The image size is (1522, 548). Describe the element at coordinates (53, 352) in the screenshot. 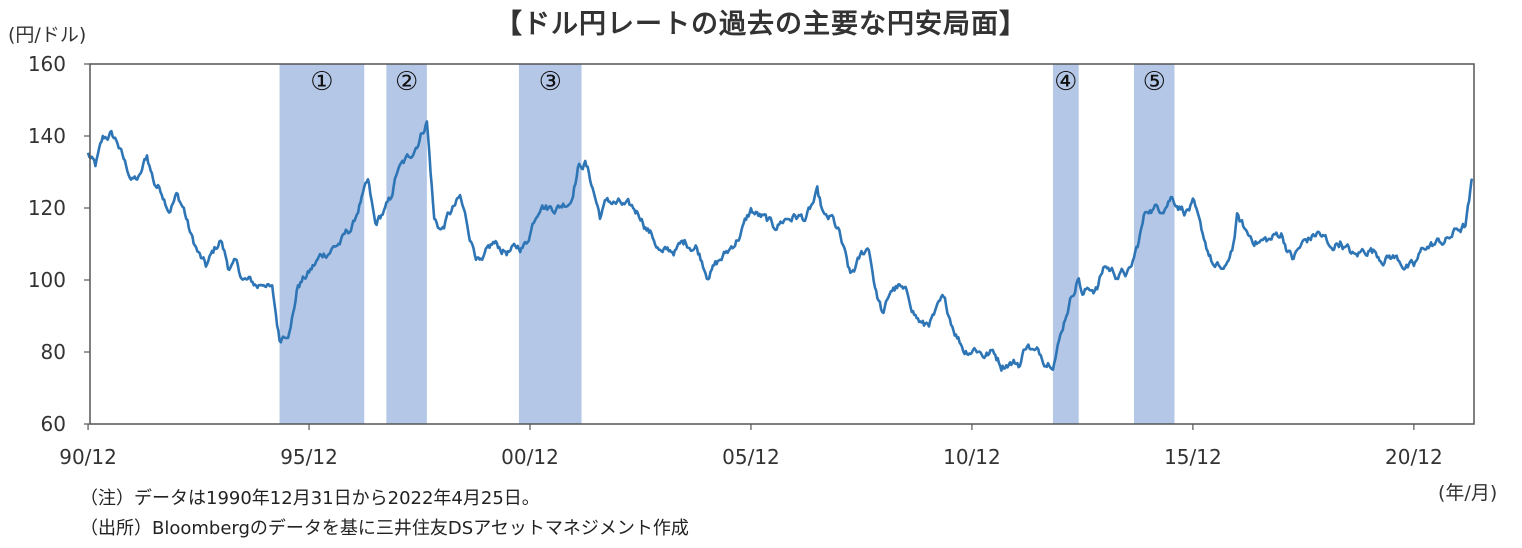

I see `y-tick-label: 80` at that location.